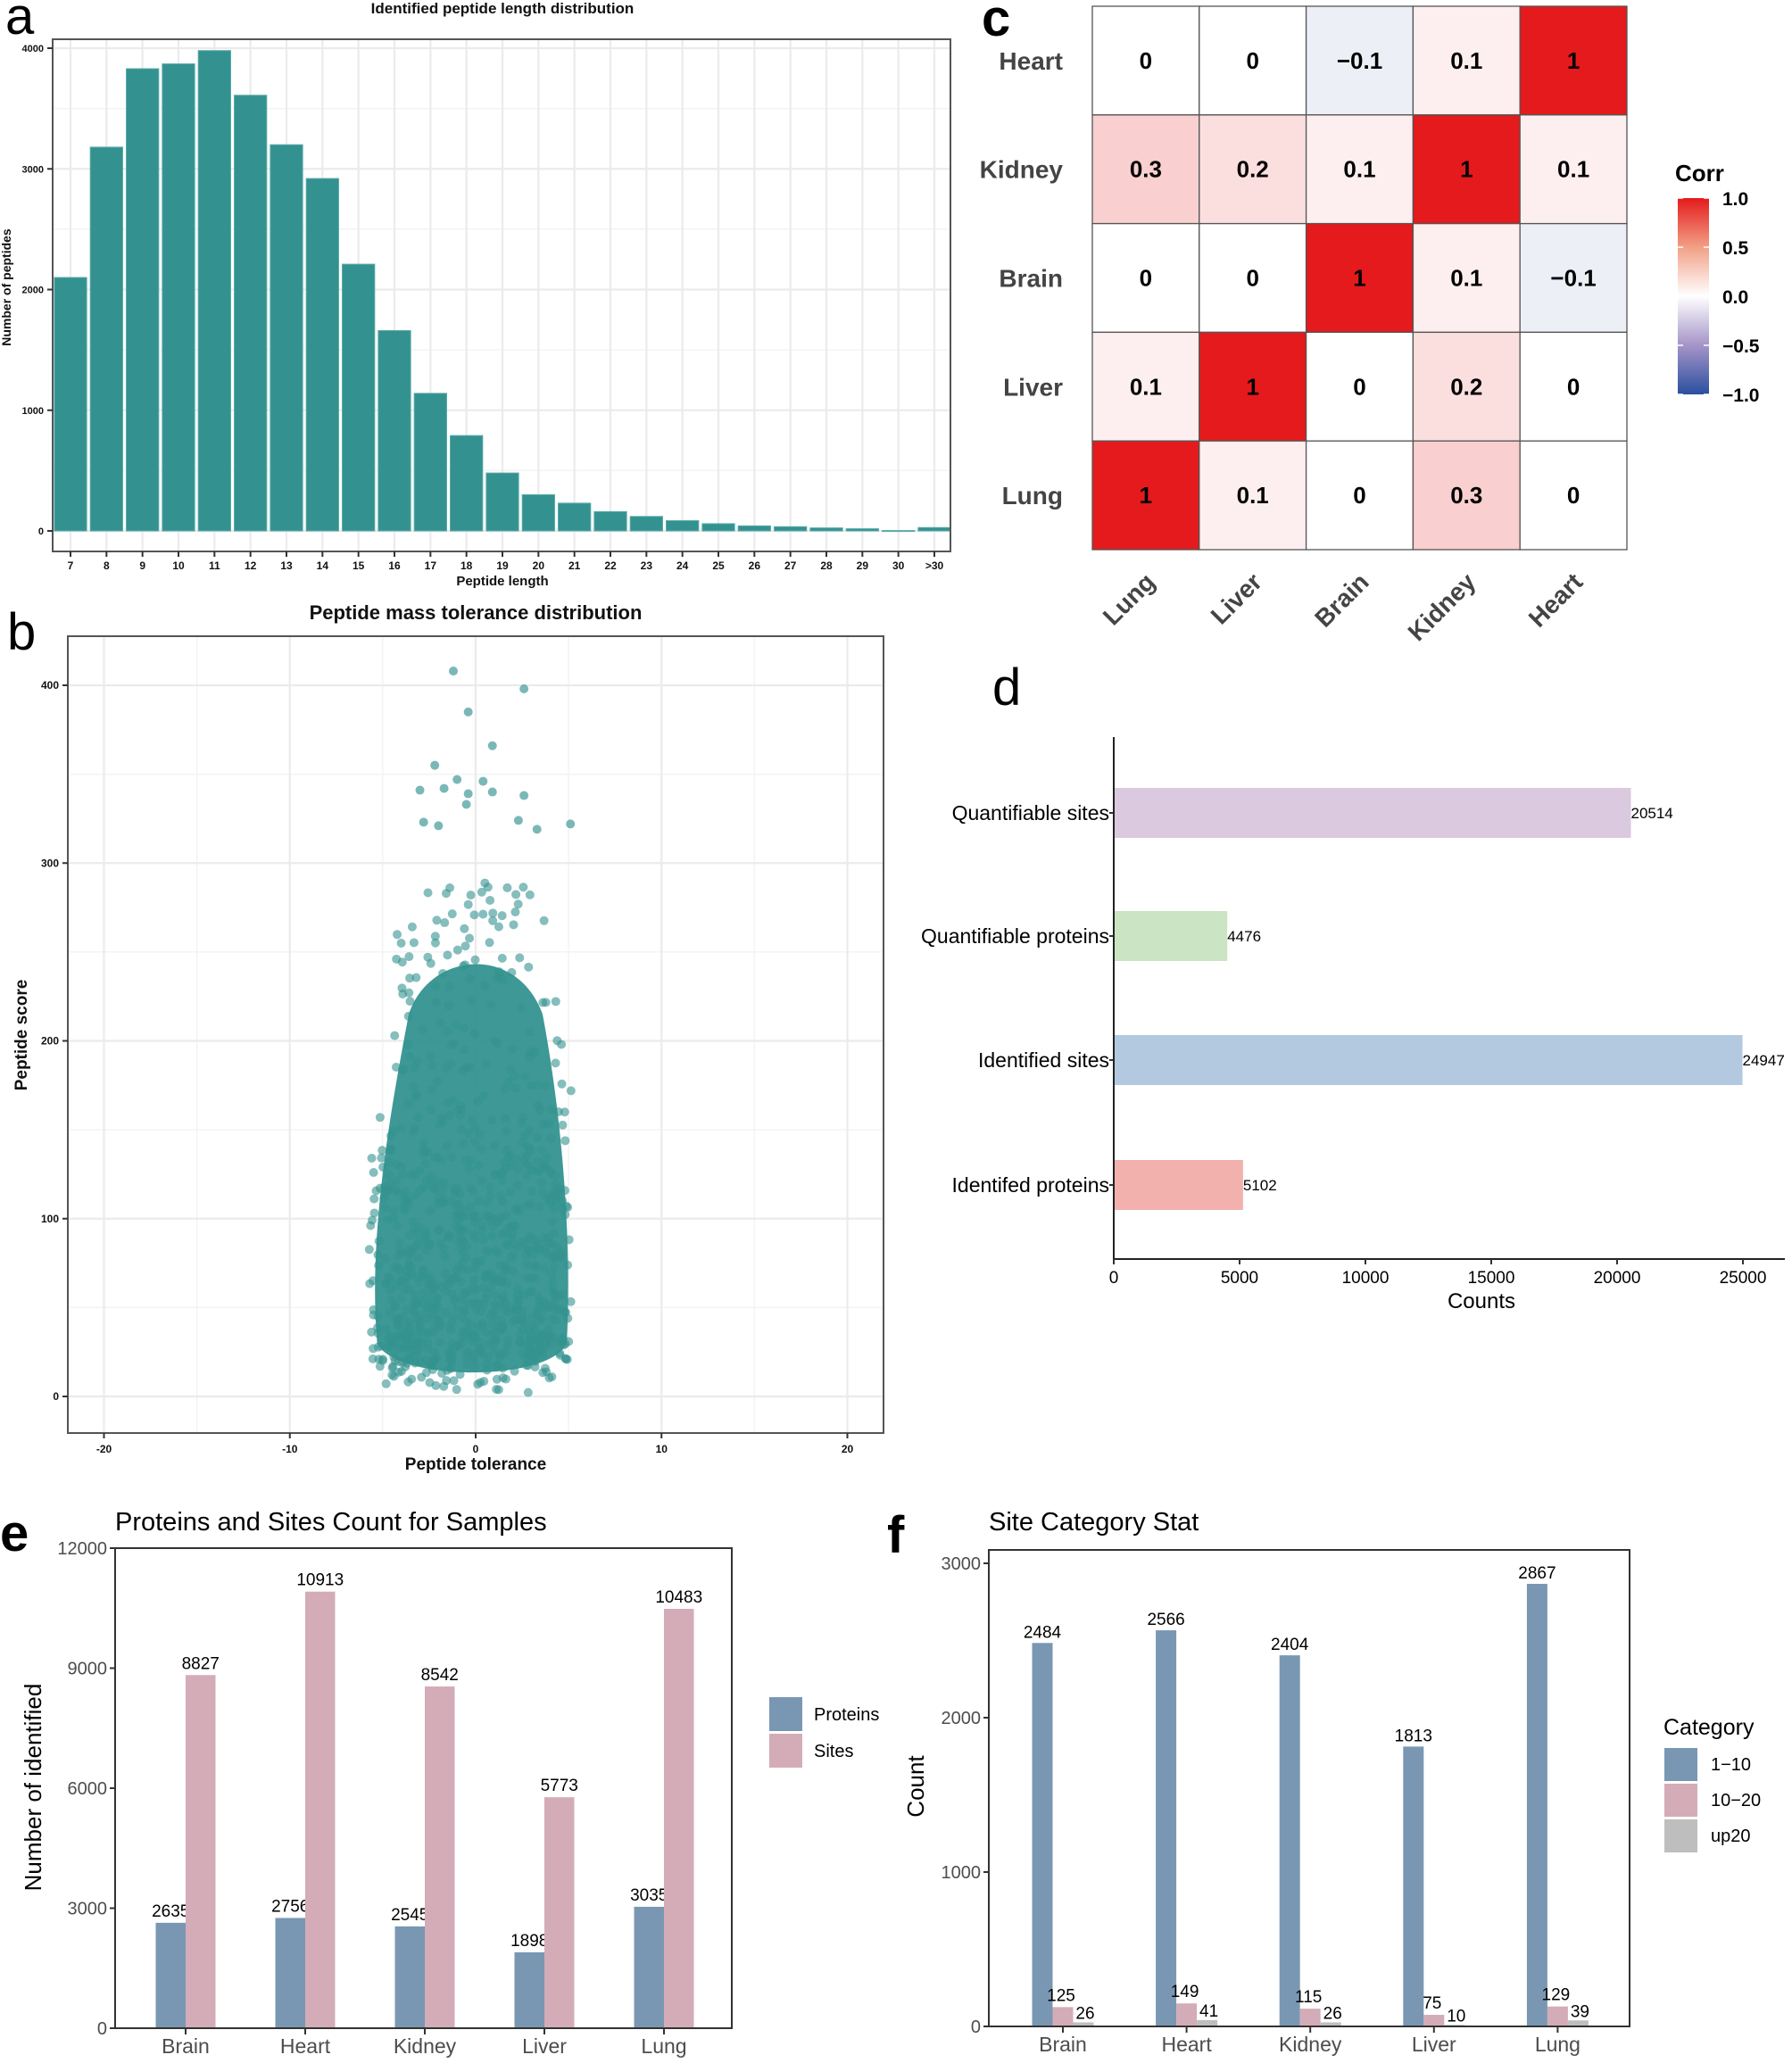 The width and height of the screenshot is (1792, 2063). What do you see at coordinates (1556, 600) in the screenshot?
I see `heatmap-col-label: Heart` at bounding box center [1556, 600].